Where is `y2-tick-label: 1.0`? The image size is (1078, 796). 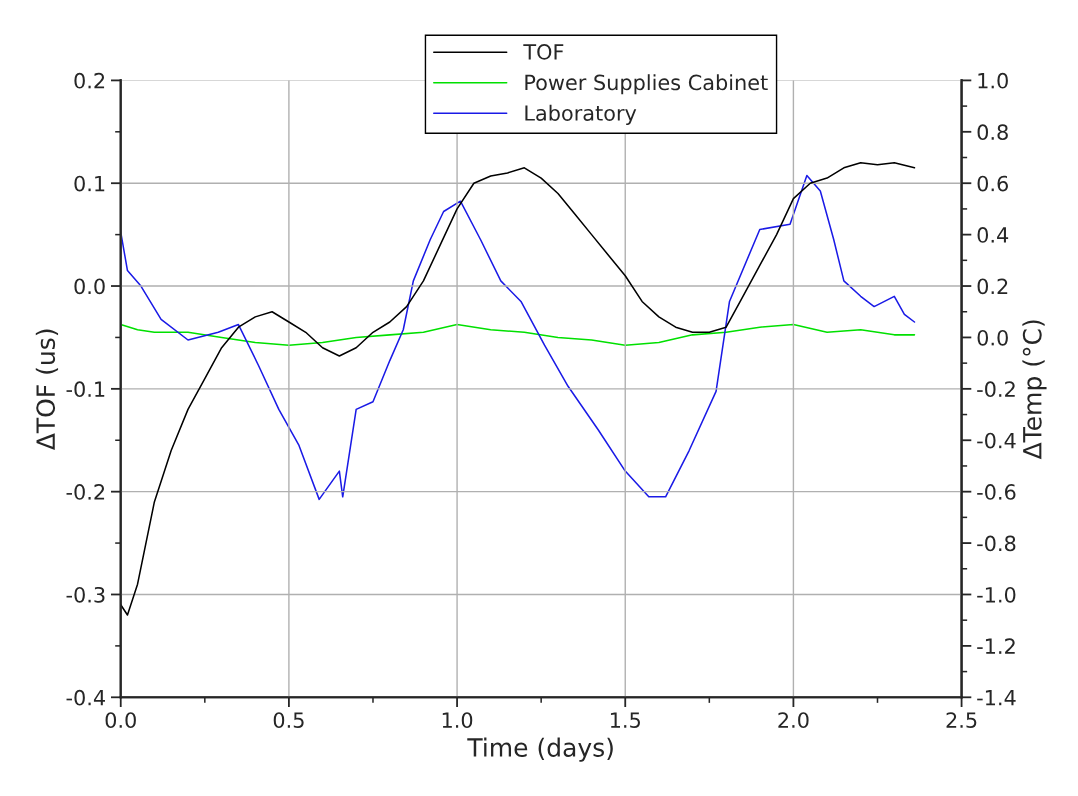
y2-tick-label: 1.0 is located at coordinates (993, 80).